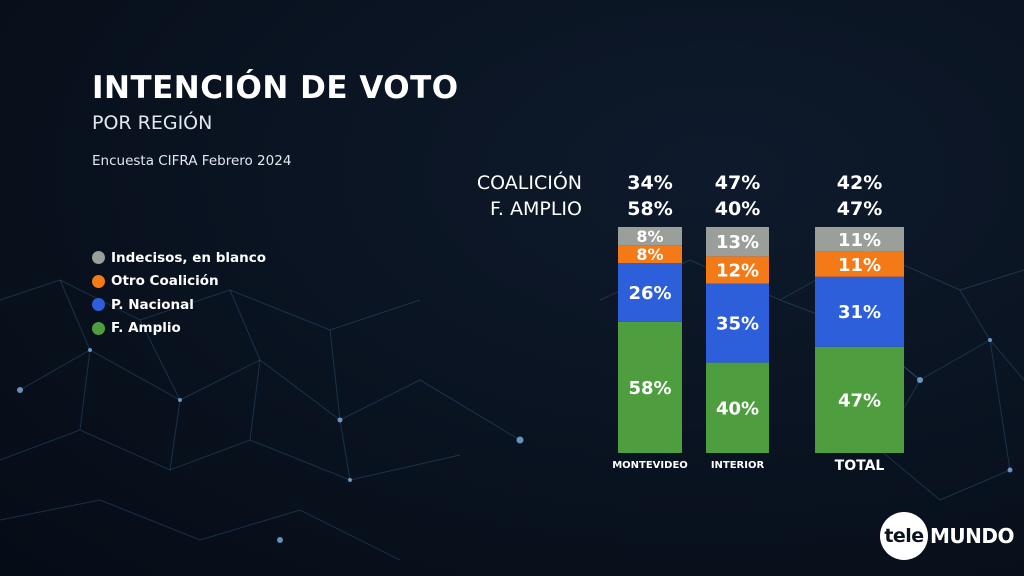 The image size is (1024, 576). I want to click on bar-value-label: 40%, so click(737, 408).